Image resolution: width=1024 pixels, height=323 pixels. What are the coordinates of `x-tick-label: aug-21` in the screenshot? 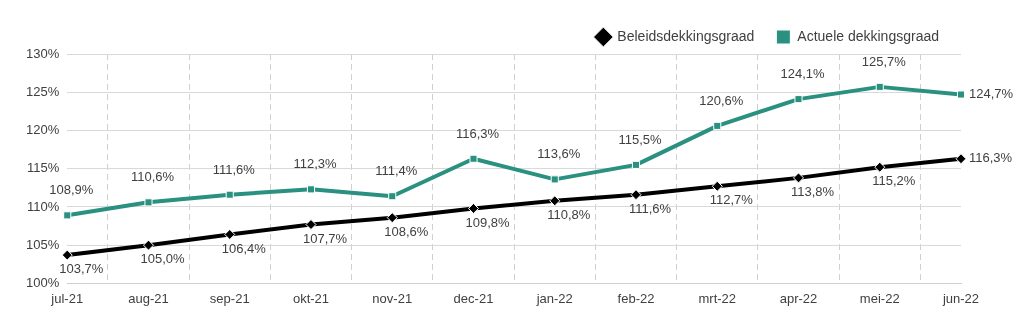 It's located at (148, 298).